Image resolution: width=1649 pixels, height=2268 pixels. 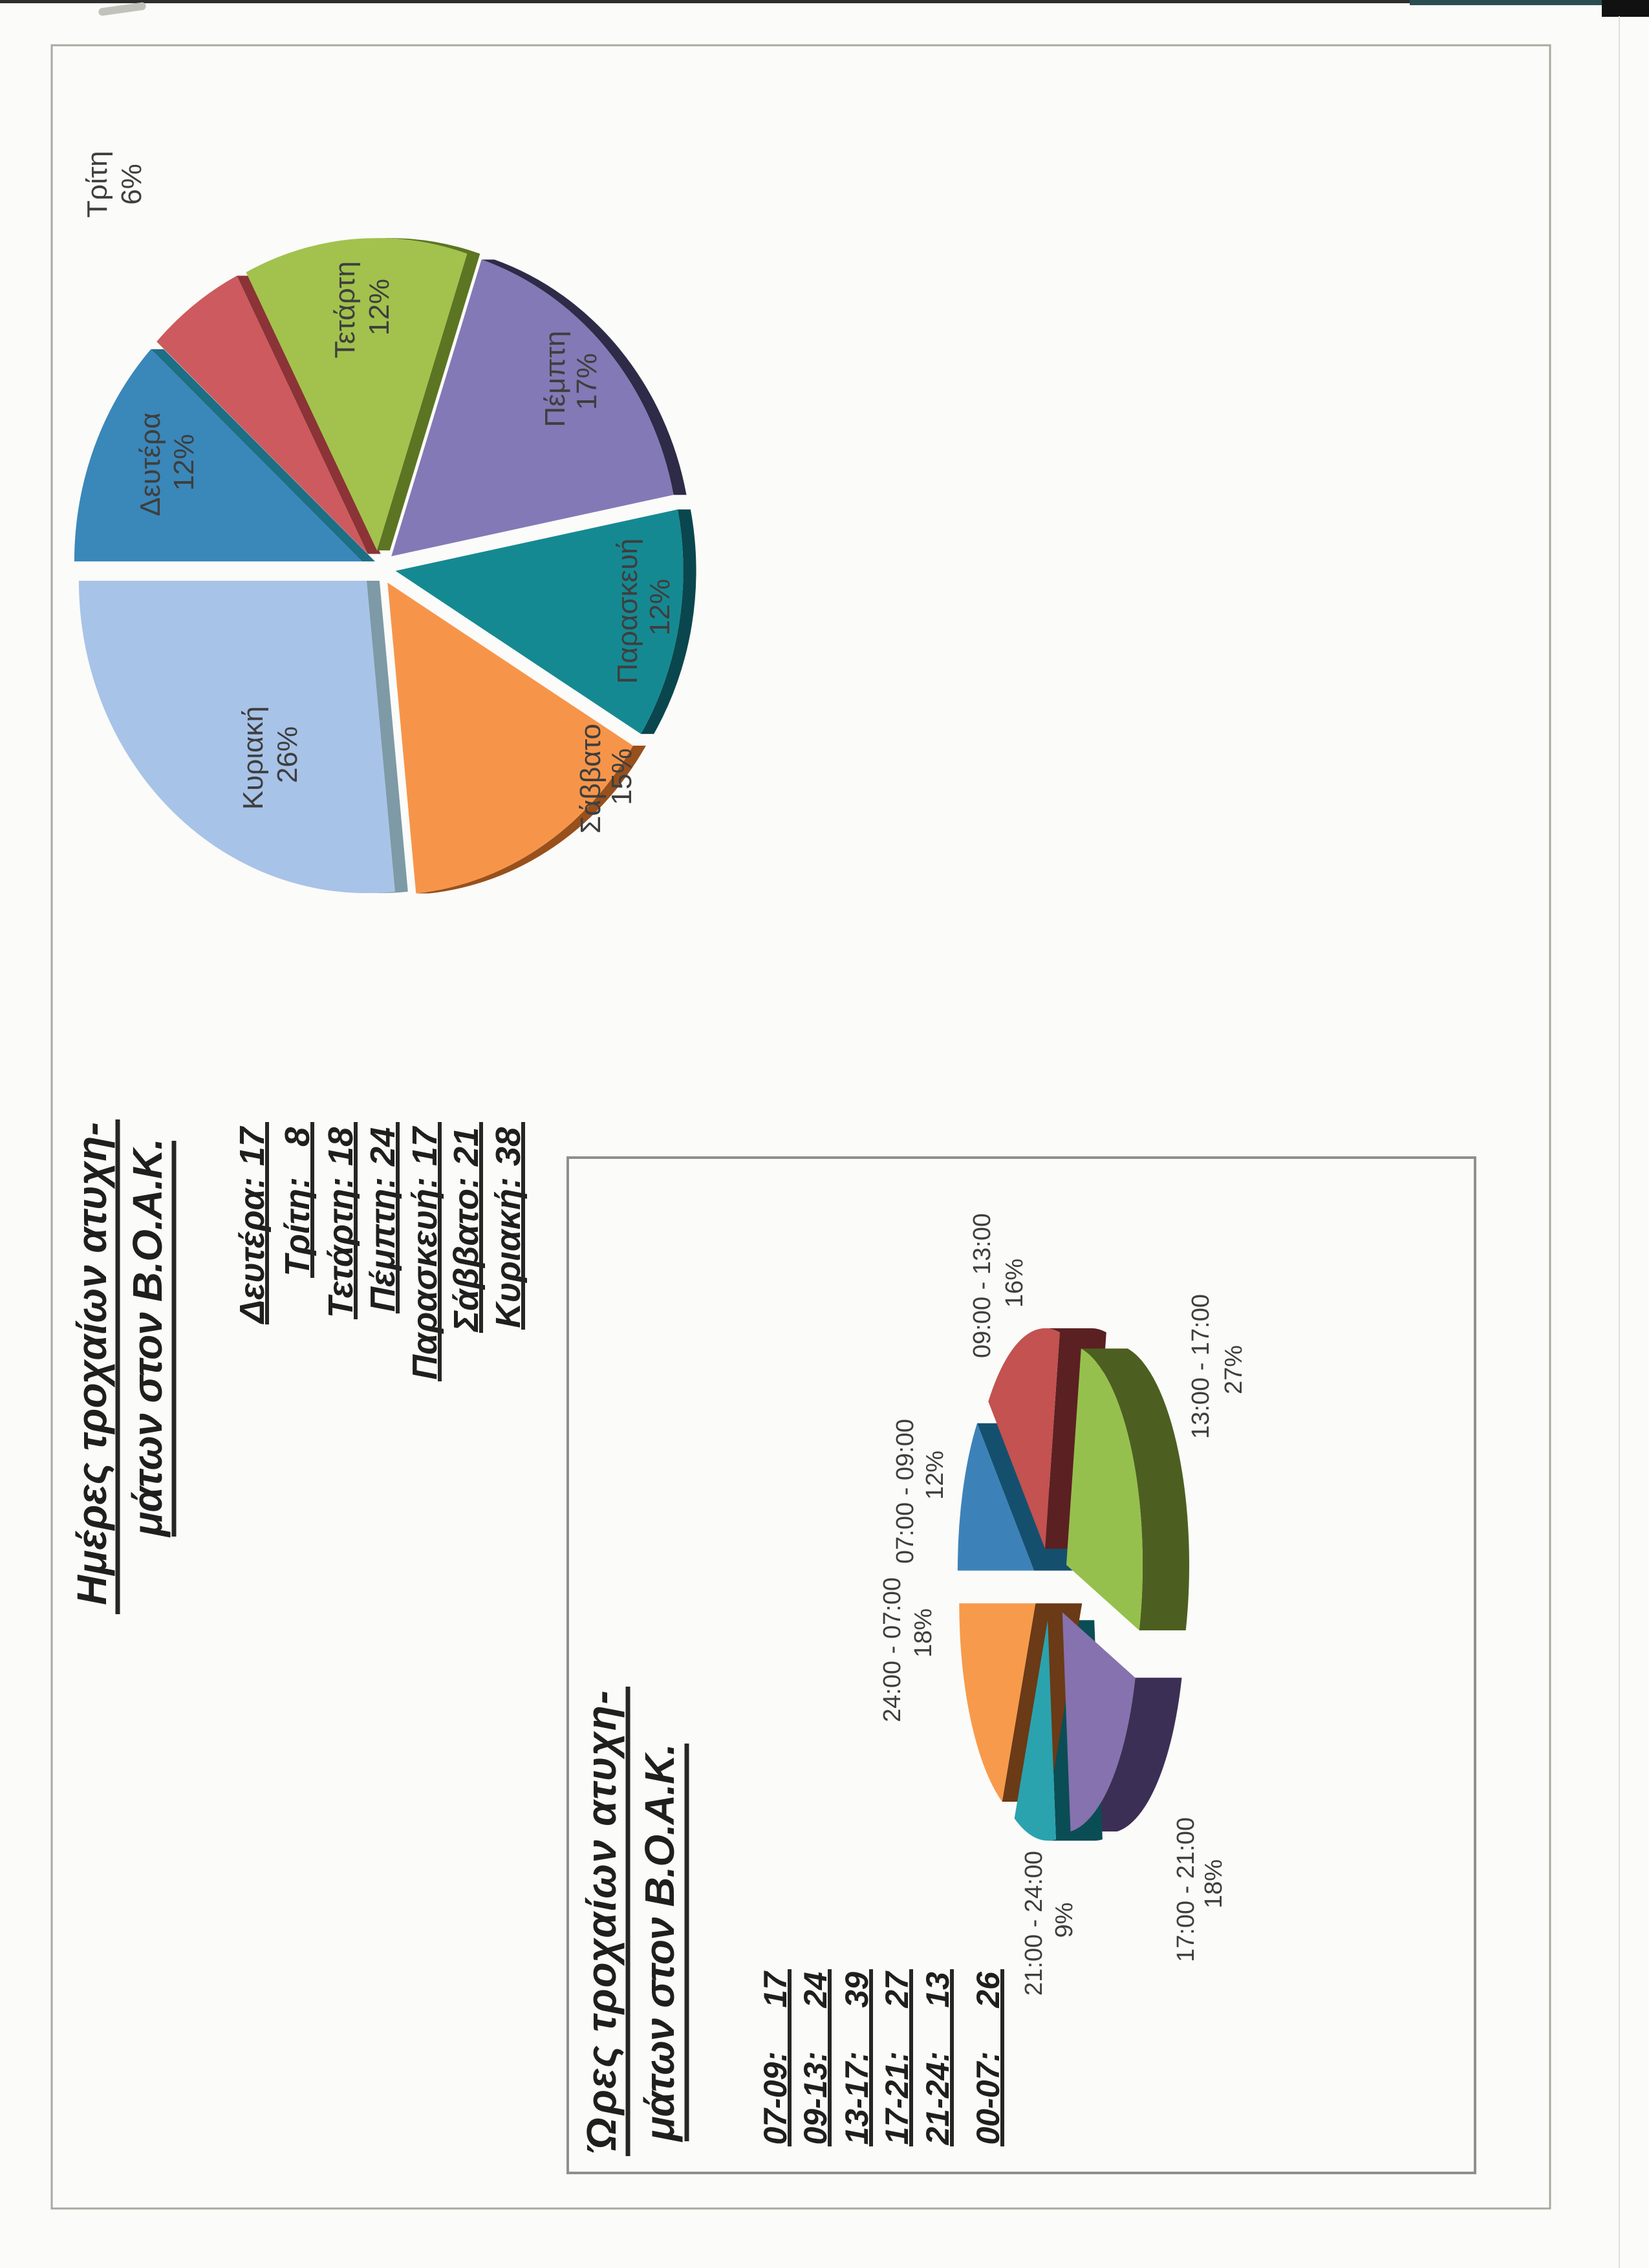 I want to click on svg-text: 16%, so click(x=1014, y=1283).